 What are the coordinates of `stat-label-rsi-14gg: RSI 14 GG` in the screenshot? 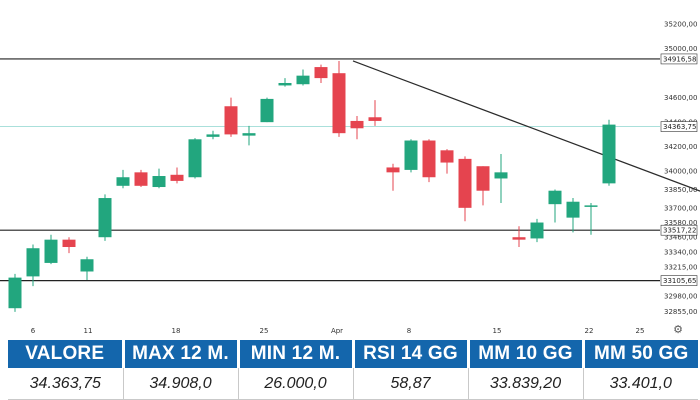 It's located at (411, 354).